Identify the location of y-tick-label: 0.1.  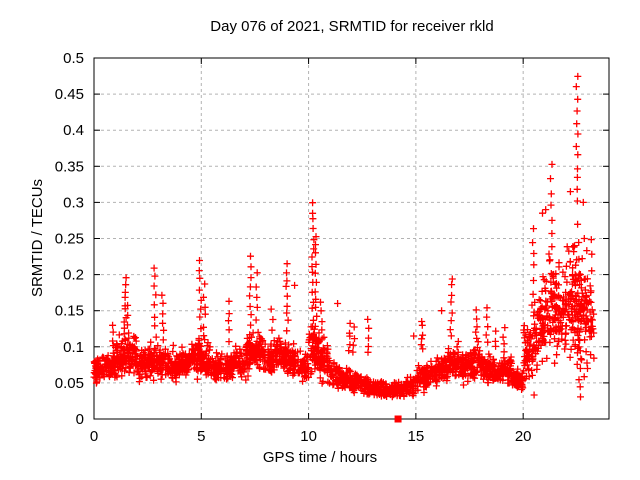
(73, 347).